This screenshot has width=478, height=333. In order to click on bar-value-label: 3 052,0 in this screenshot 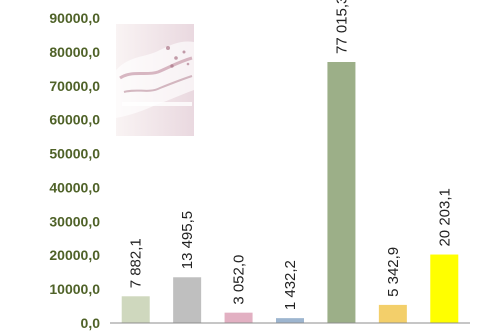, I will do `click(239, 280)`.